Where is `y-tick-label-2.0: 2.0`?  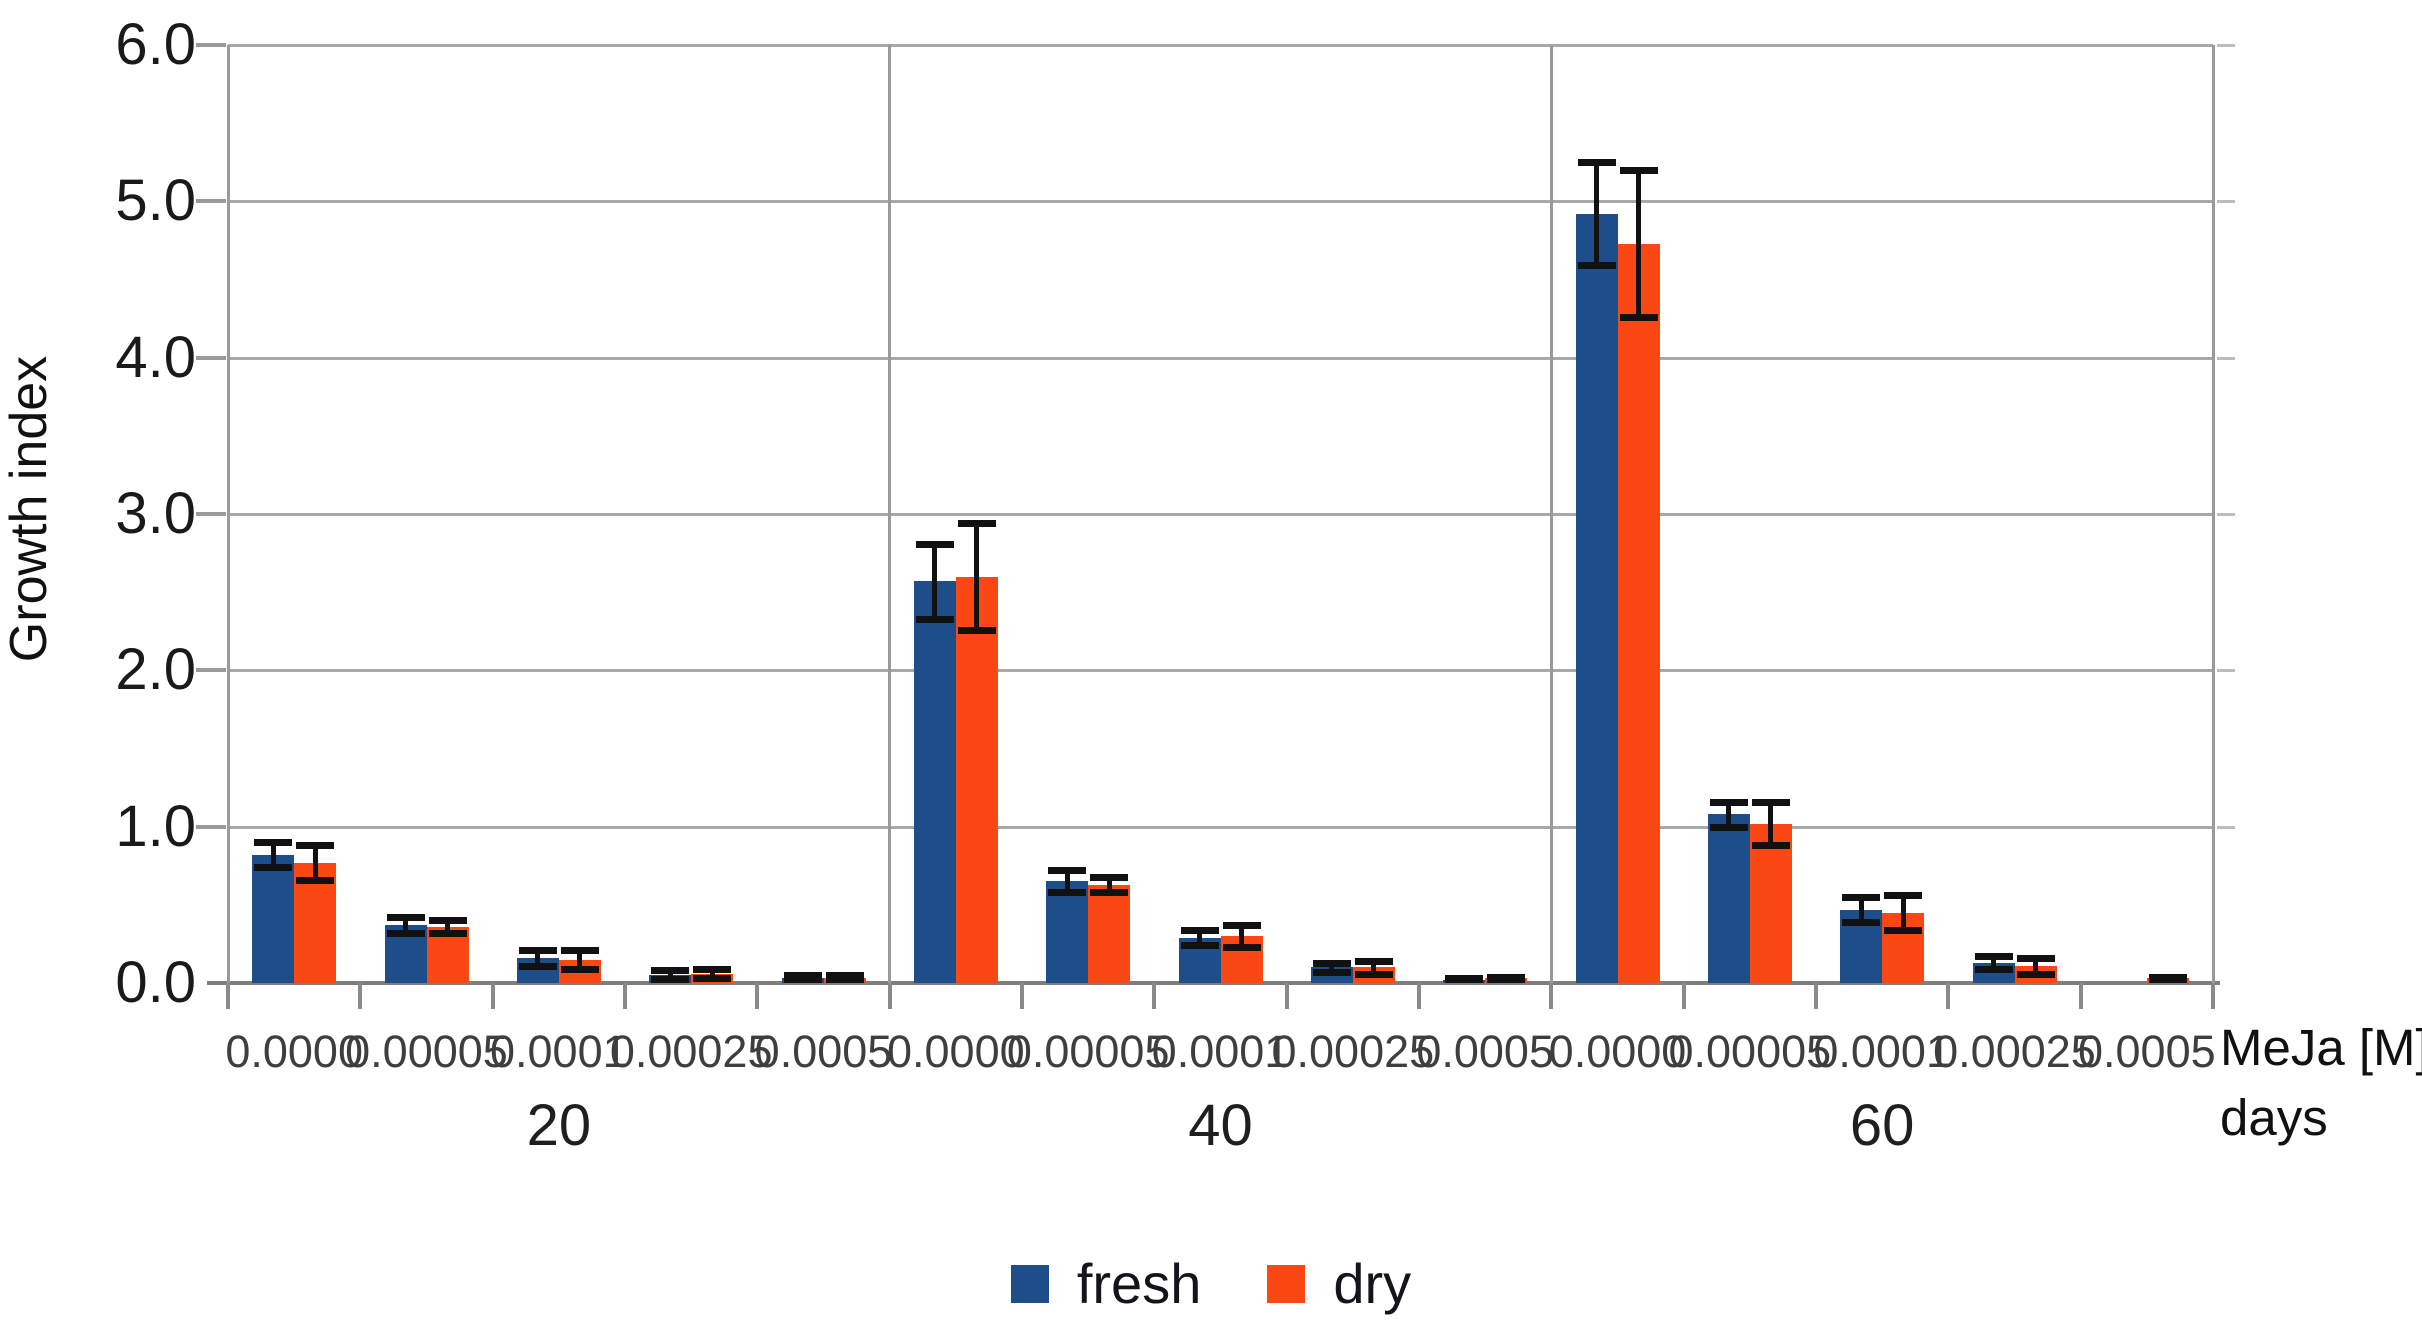
y-tick-label-2.0: 2.0 is located at coordinates (155, 670).